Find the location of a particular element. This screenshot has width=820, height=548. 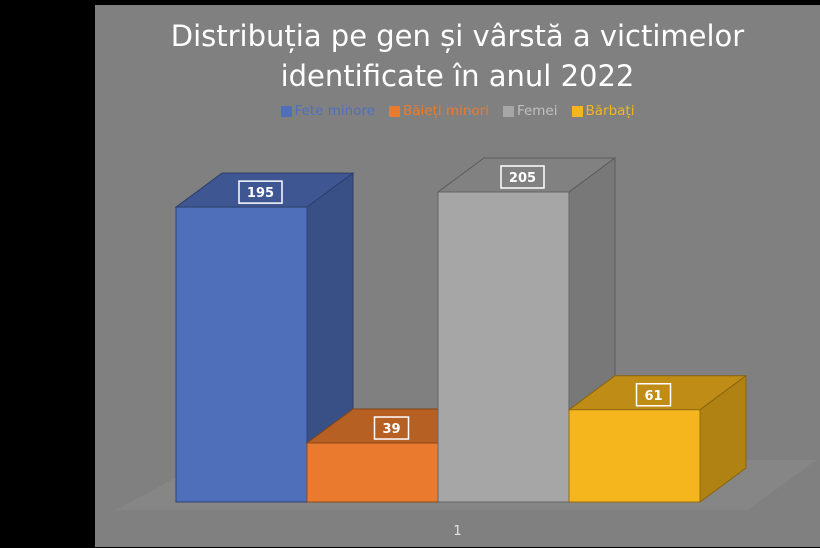

data-label-text: 205 is located at coordinates (522, 178).